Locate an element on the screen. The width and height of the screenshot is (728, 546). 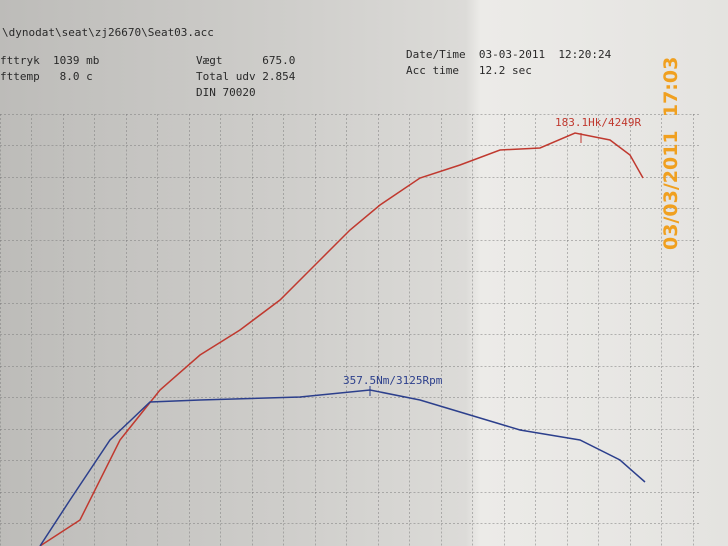
standard: DIN 70020 is located at coordinates (226, 92).